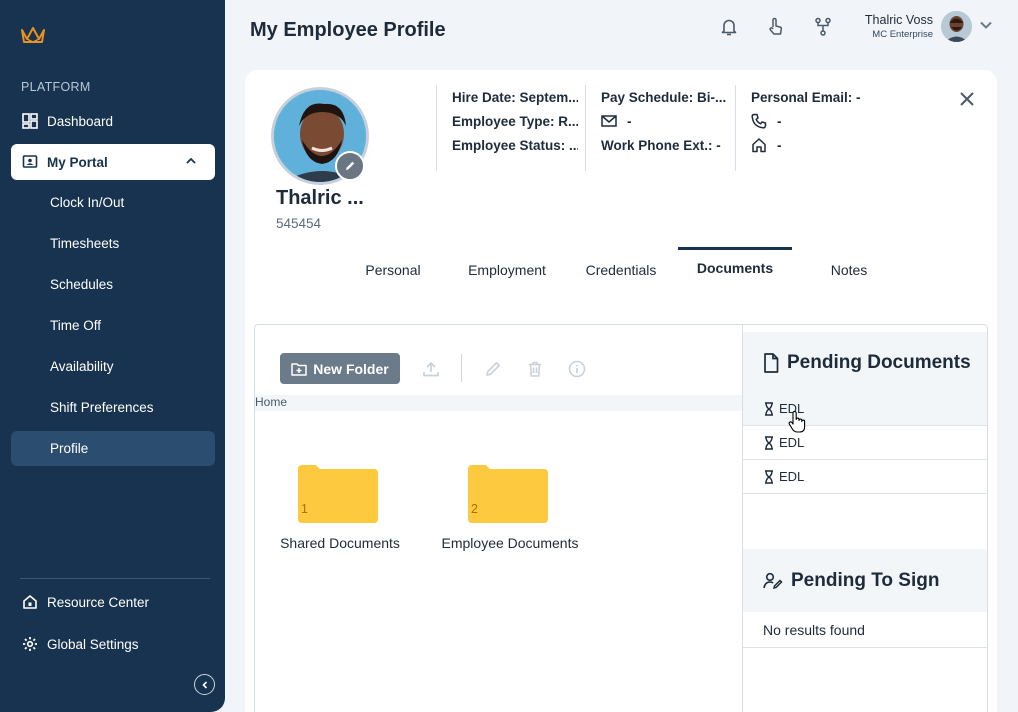  What do you see at coordinates (115, 578) in the screenshot?
I see `sidebar-divider` at bounding box center [115, 578].